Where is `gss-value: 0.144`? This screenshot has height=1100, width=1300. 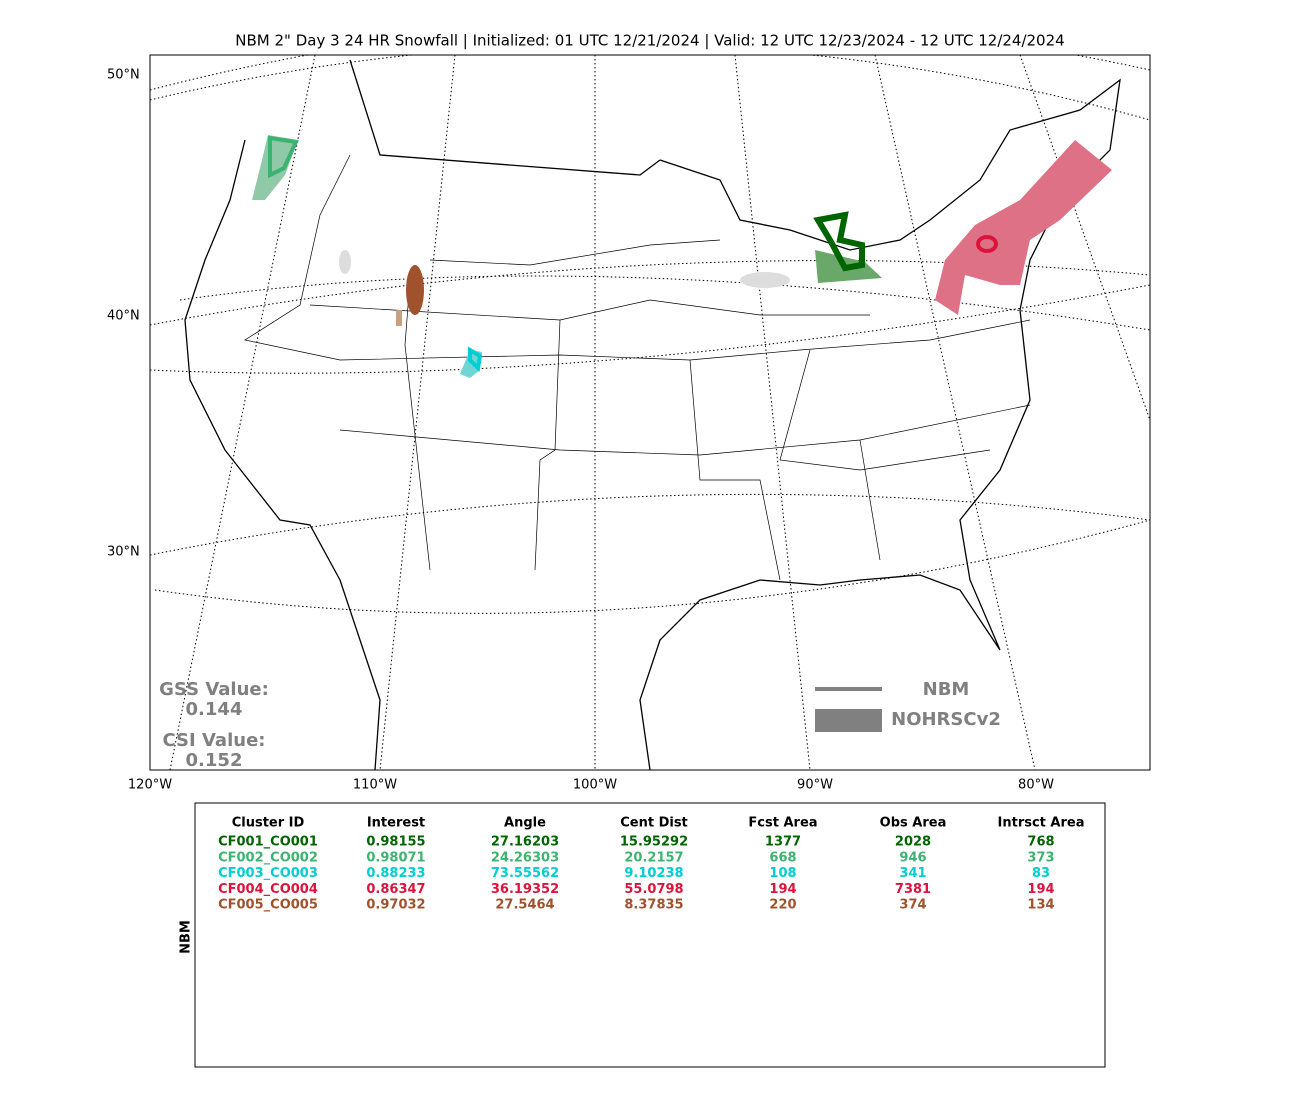
gss-value: 0.144 is located at coordinates (214, 709).